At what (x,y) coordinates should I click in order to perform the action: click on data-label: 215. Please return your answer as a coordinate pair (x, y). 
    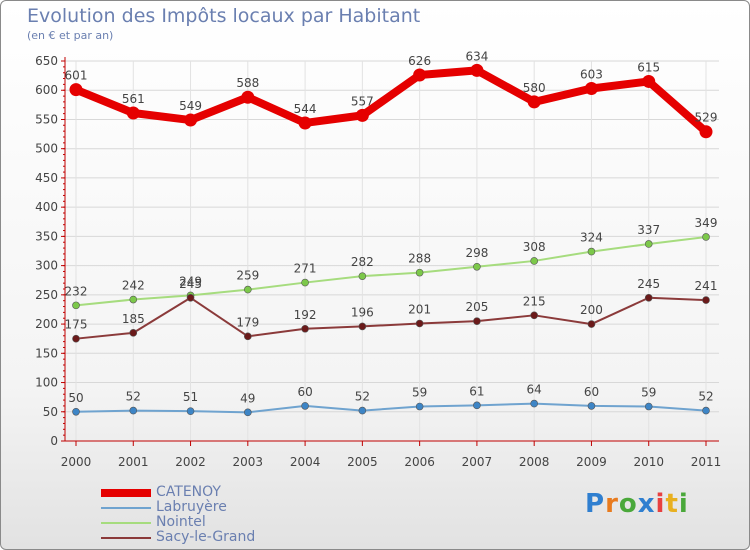
    Looking at the image, I should click on (534, 301).